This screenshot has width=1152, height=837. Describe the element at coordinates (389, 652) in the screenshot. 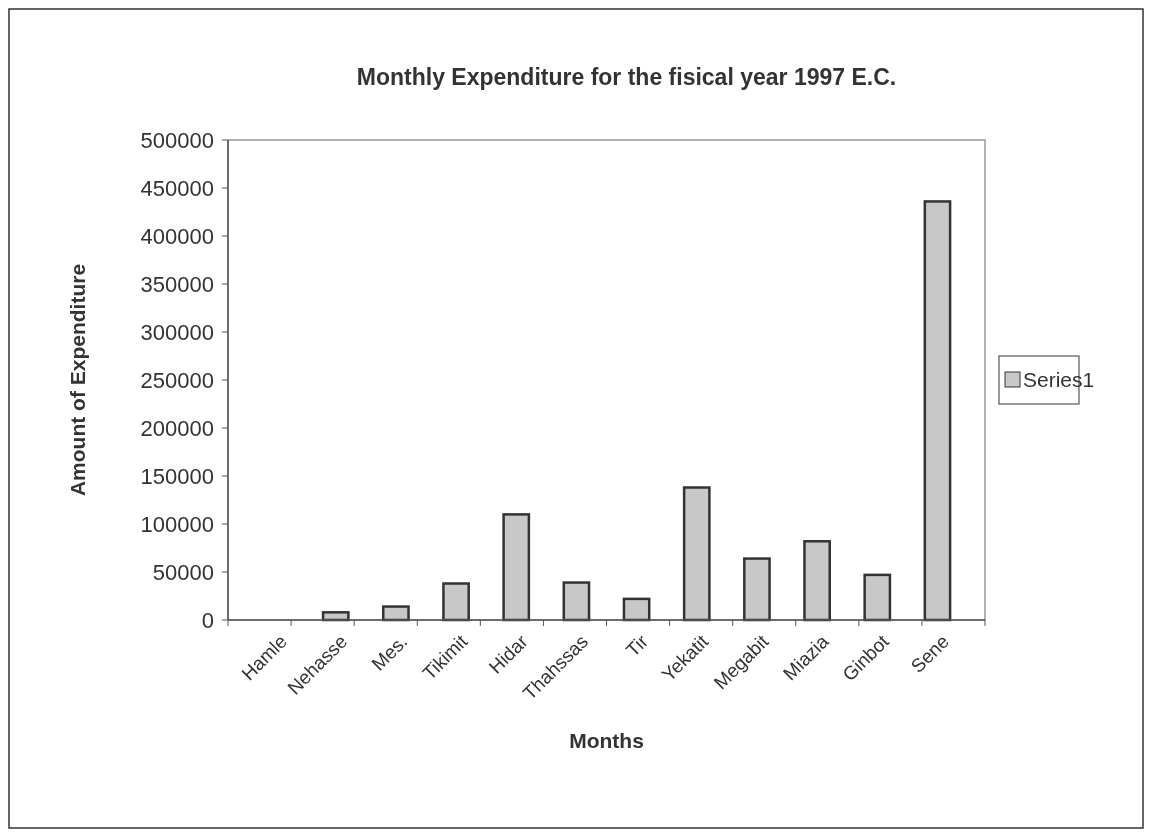

I see `x-tick-label: Mes.` at that location.